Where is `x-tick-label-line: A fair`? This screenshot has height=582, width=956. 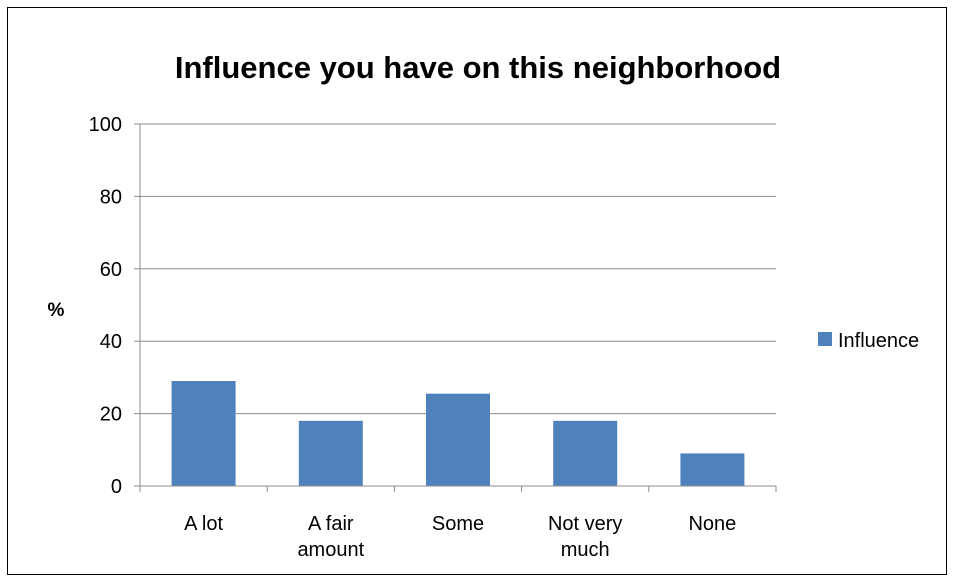
x-tick-label-line: A fair is located at coordinates (331, 524).